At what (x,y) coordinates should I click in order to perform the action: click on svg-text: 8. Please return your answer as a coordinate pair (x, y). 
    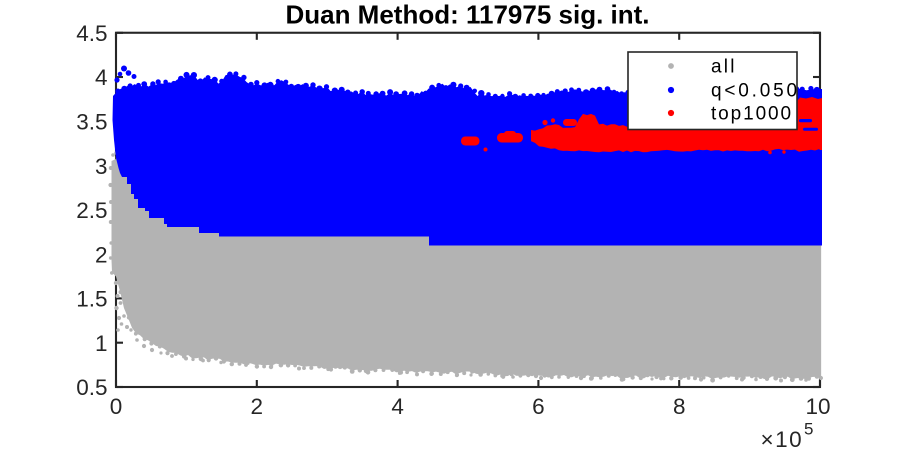
    Looking at the image, I should click on (679, 406).